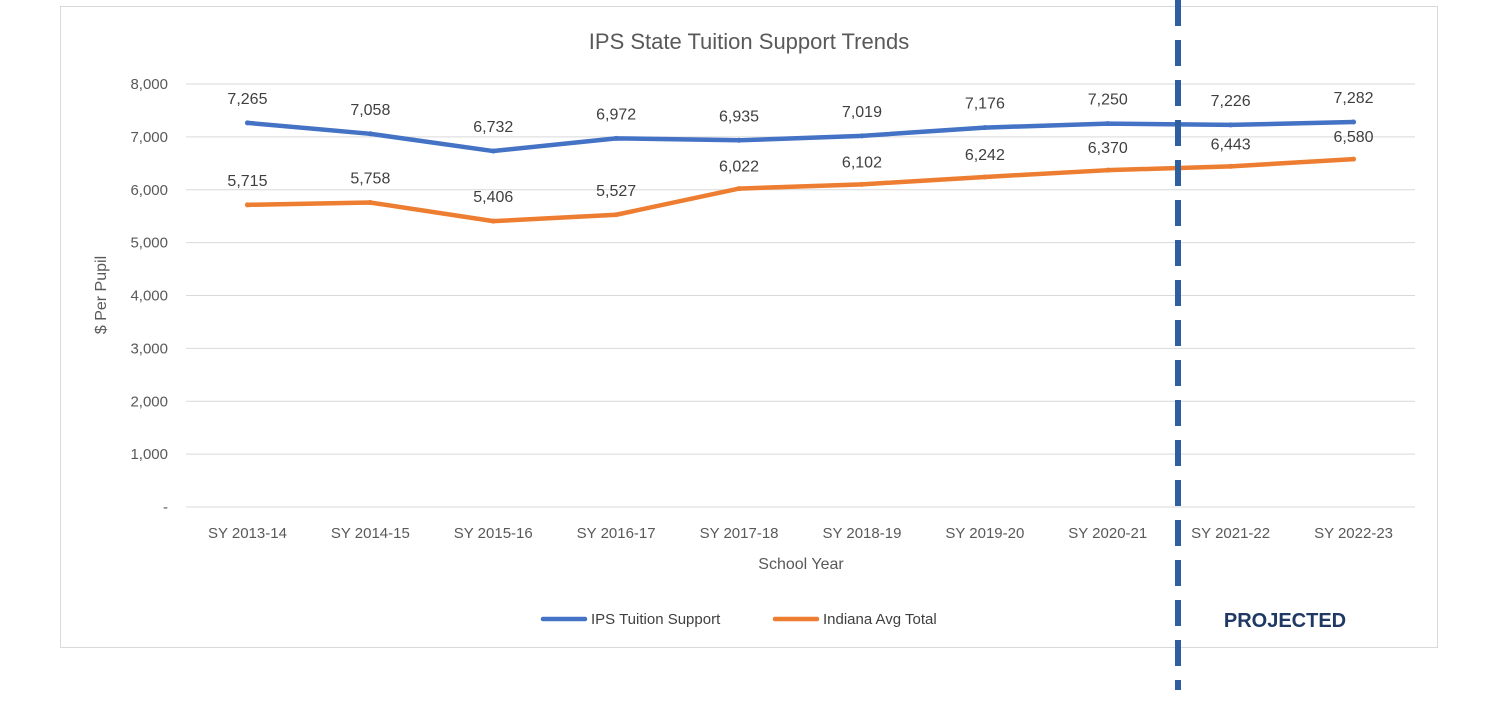  I want to click on y-tick-label: 2,000, so click(149, 401).